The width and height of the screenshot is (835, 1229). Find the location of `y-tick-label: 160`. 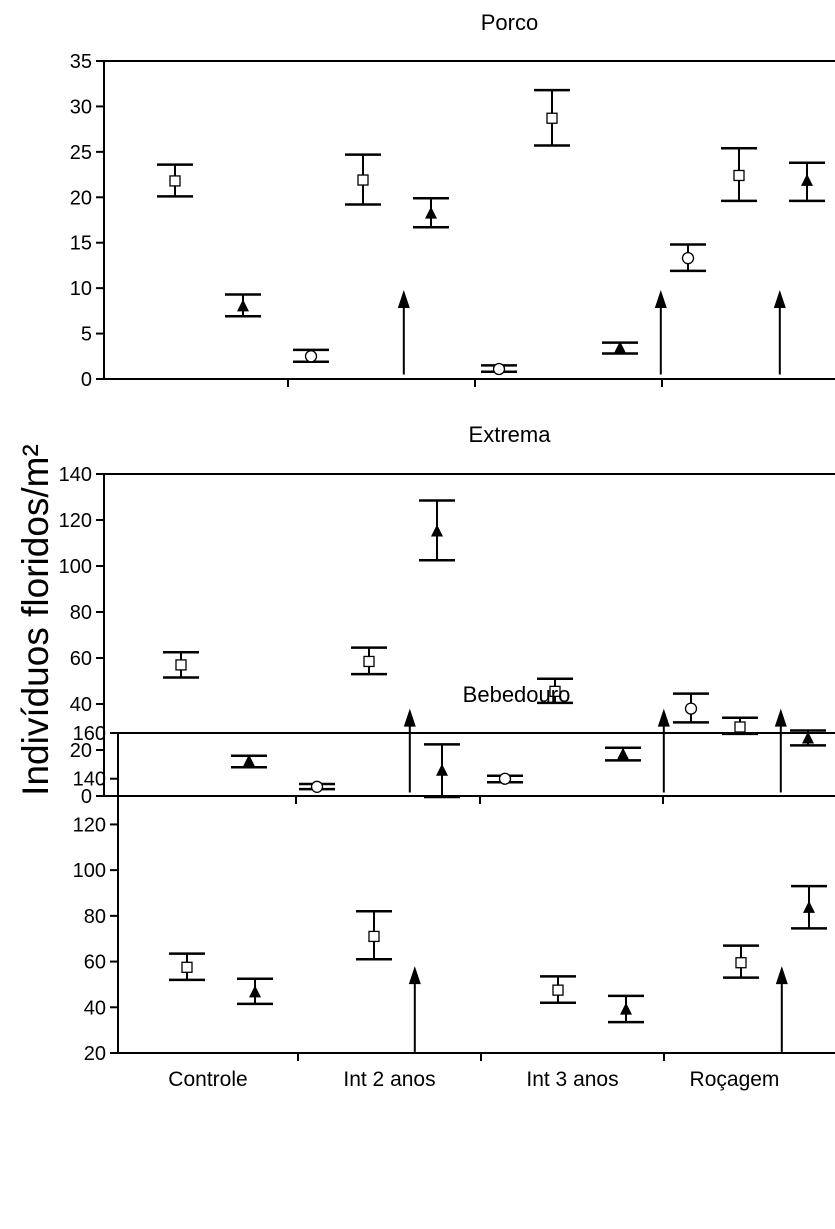

y-tick-label: 160 is located at coordinates (89, 734).